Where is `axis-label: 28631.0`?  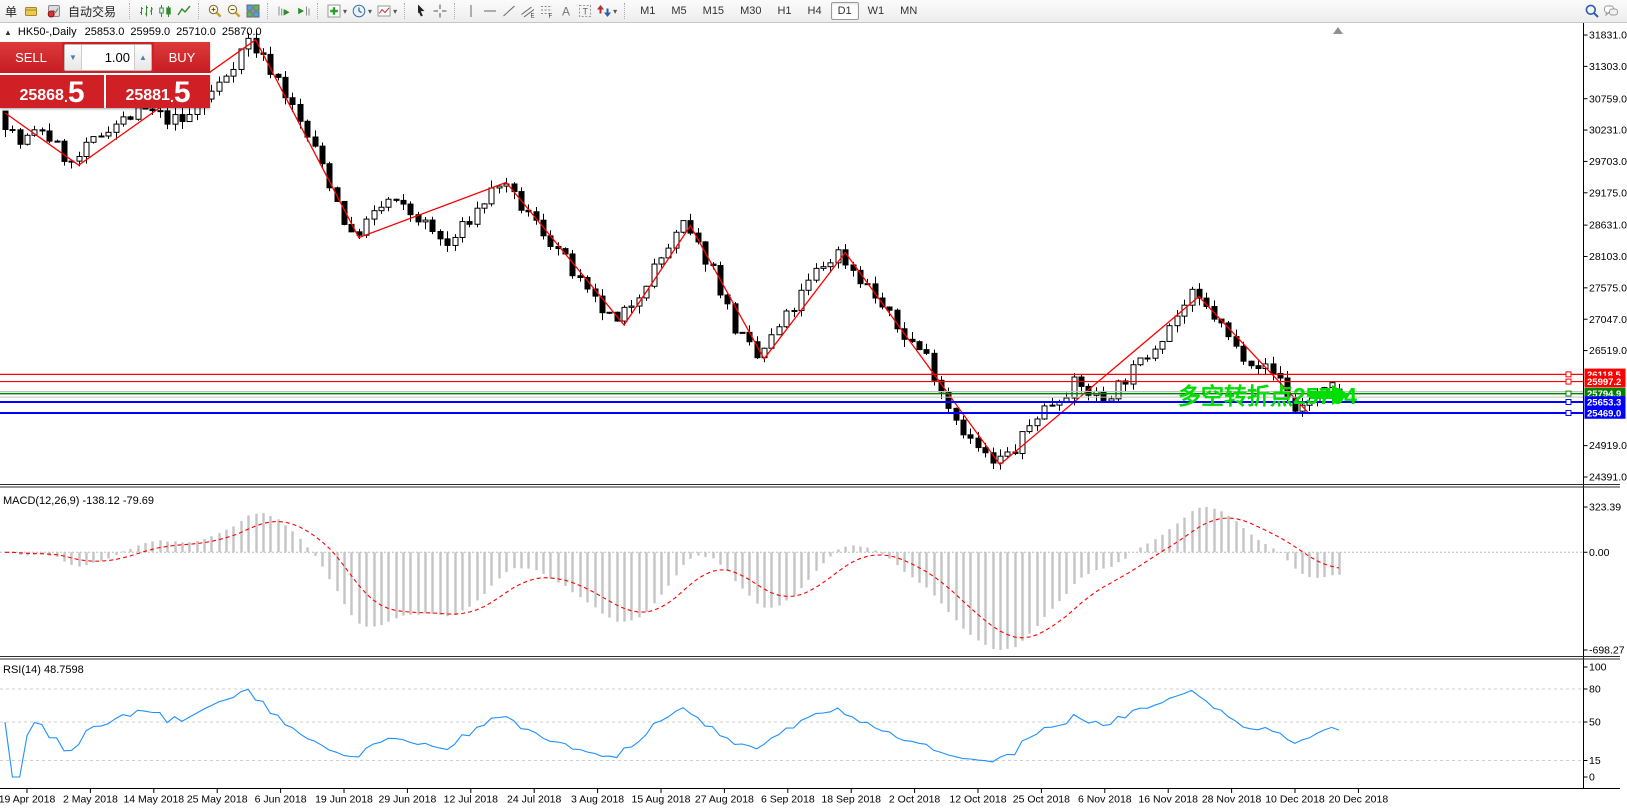
axis-label: 28631.0 is located at coordinates (1608, 226).